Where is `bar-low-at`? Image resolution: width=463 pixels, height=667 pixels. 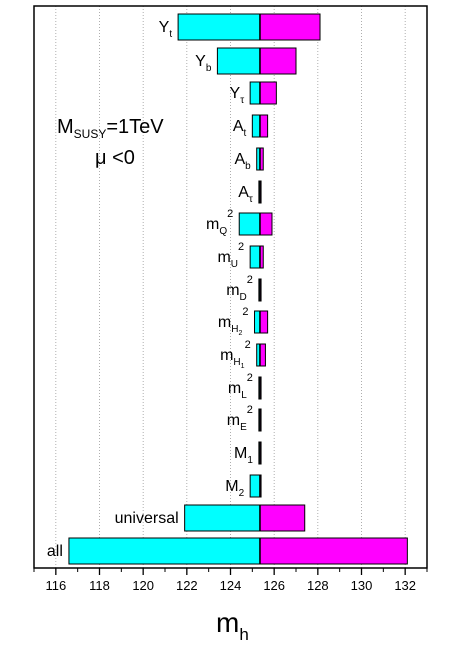 bar-low-at is located at coordinates (256, 126).